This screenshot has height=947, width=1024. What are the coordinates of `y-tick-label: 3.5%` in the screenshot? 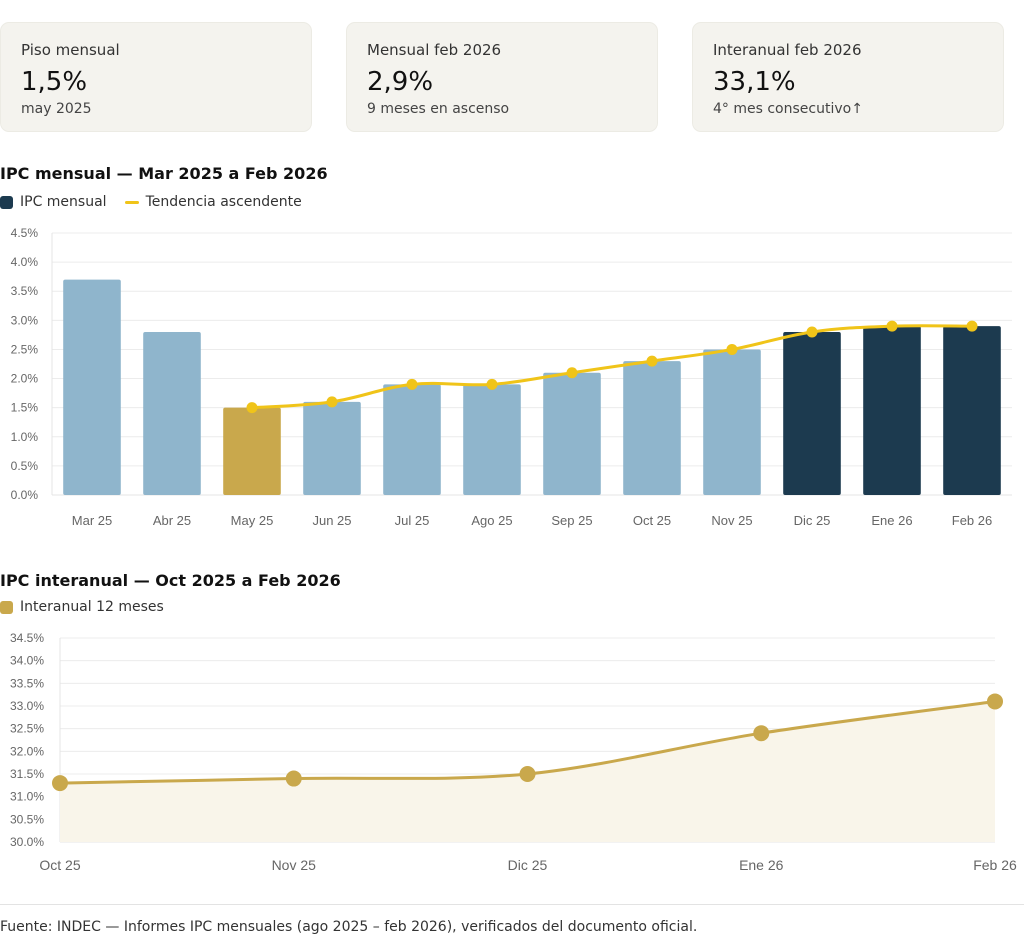 It's located at (25, 291).